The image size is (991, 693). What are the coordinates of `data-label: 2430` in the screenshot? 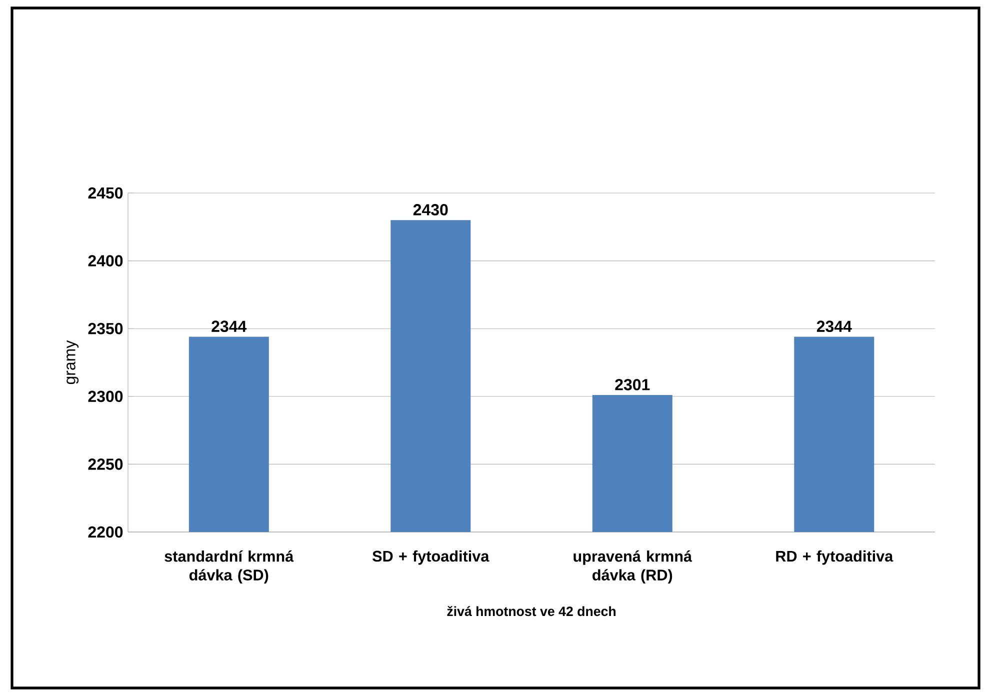 It's located at (430, 210).